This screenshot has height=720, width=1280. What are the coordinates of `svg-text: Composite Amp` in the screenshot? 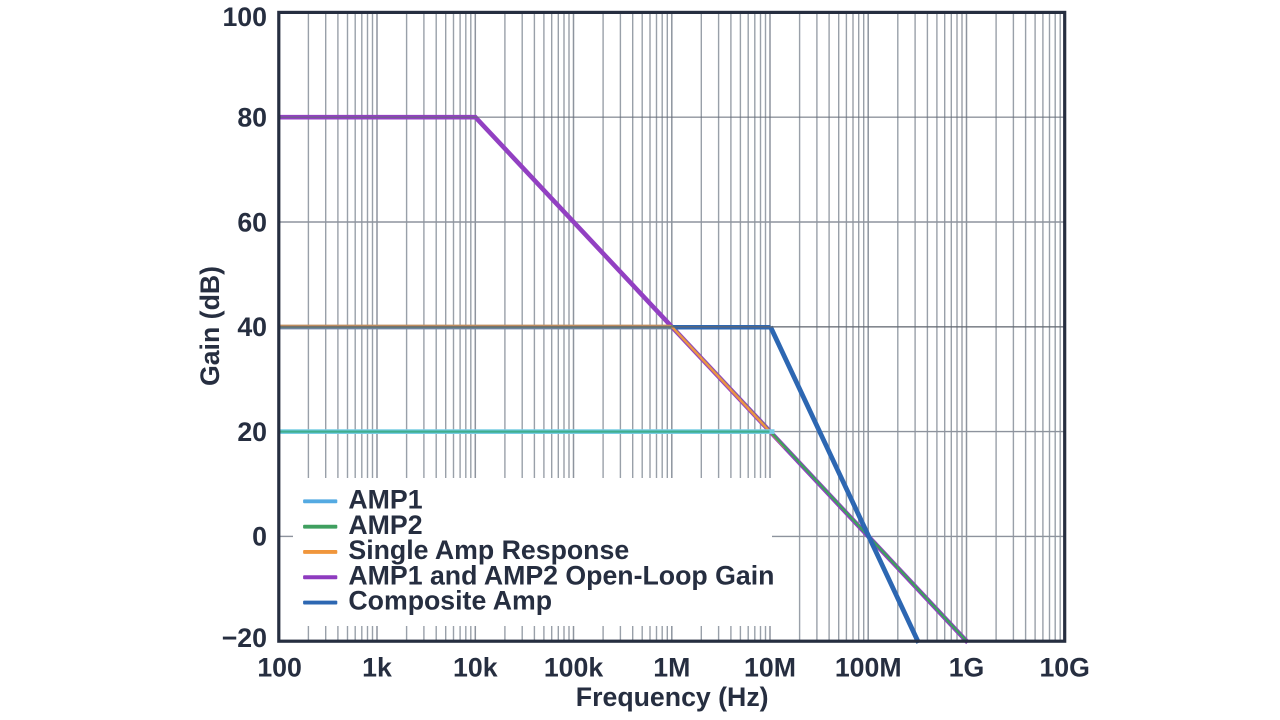 It's located at (450, 601).